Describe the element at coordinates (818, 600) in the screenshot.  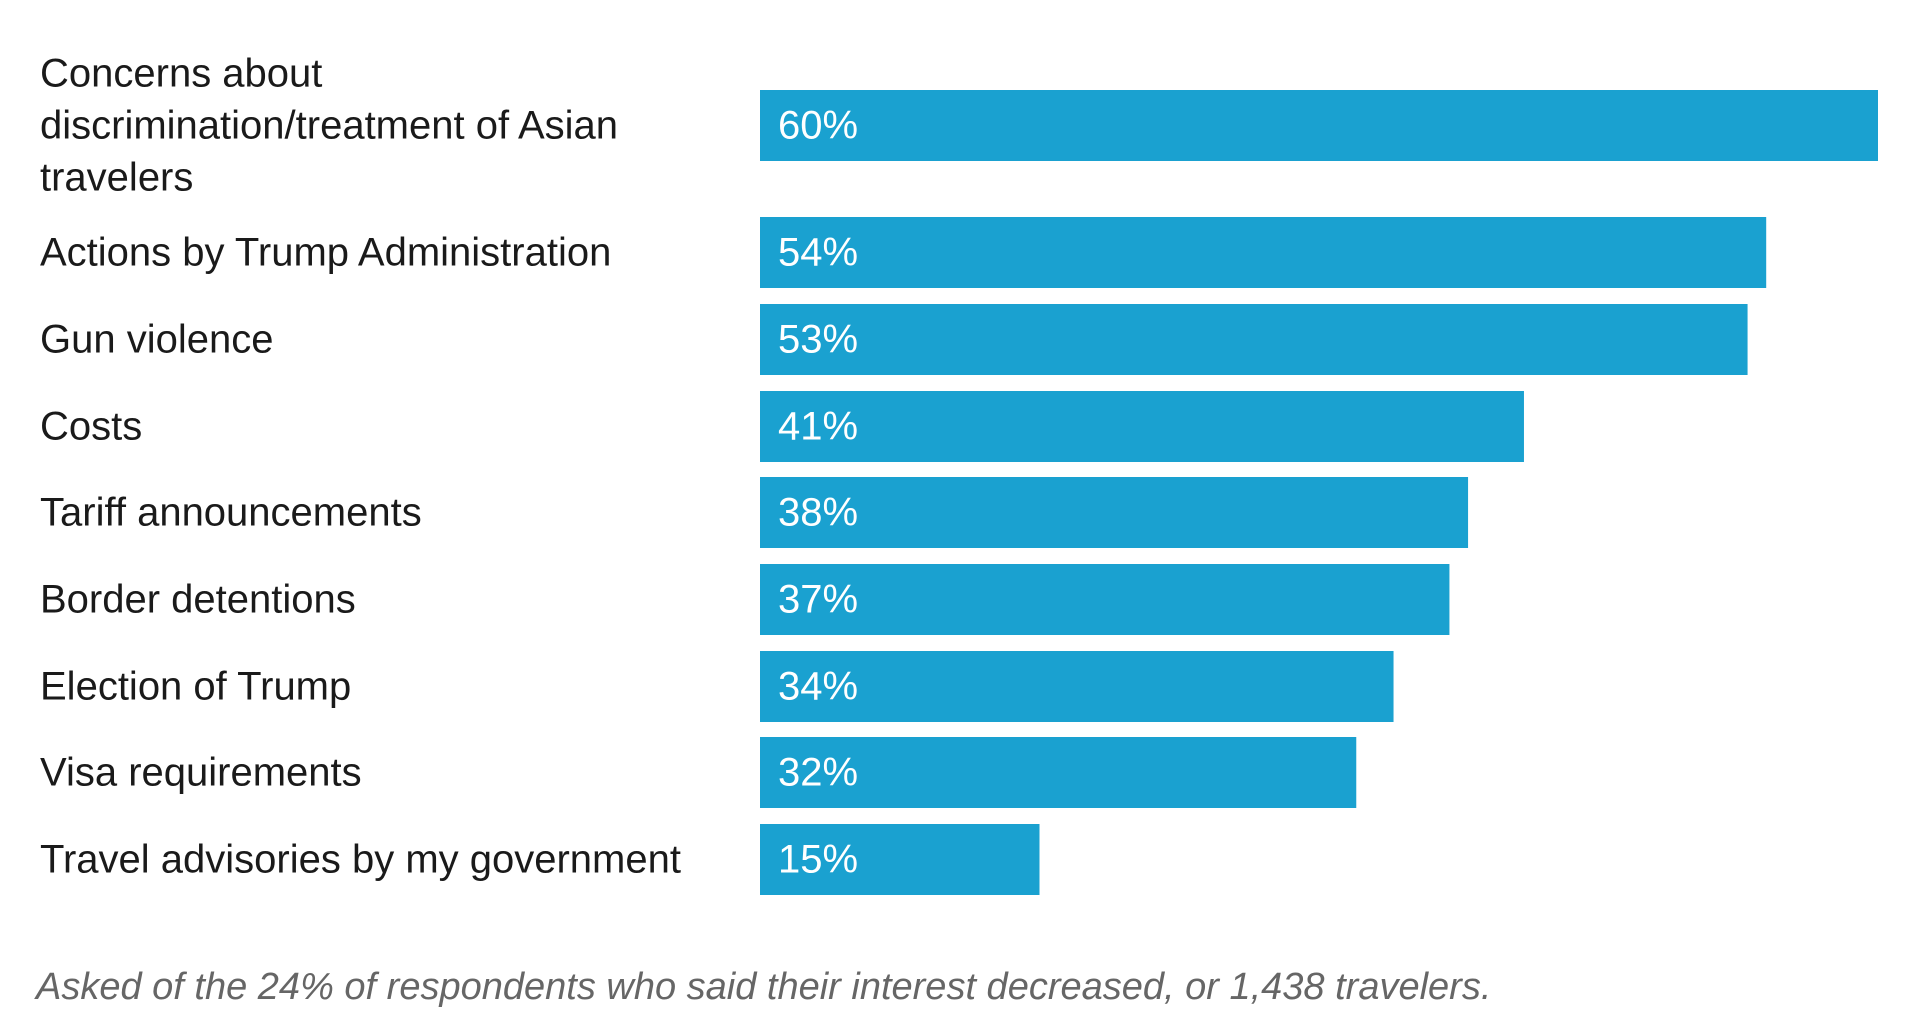
I see `value-label-5: 37%` at that location.